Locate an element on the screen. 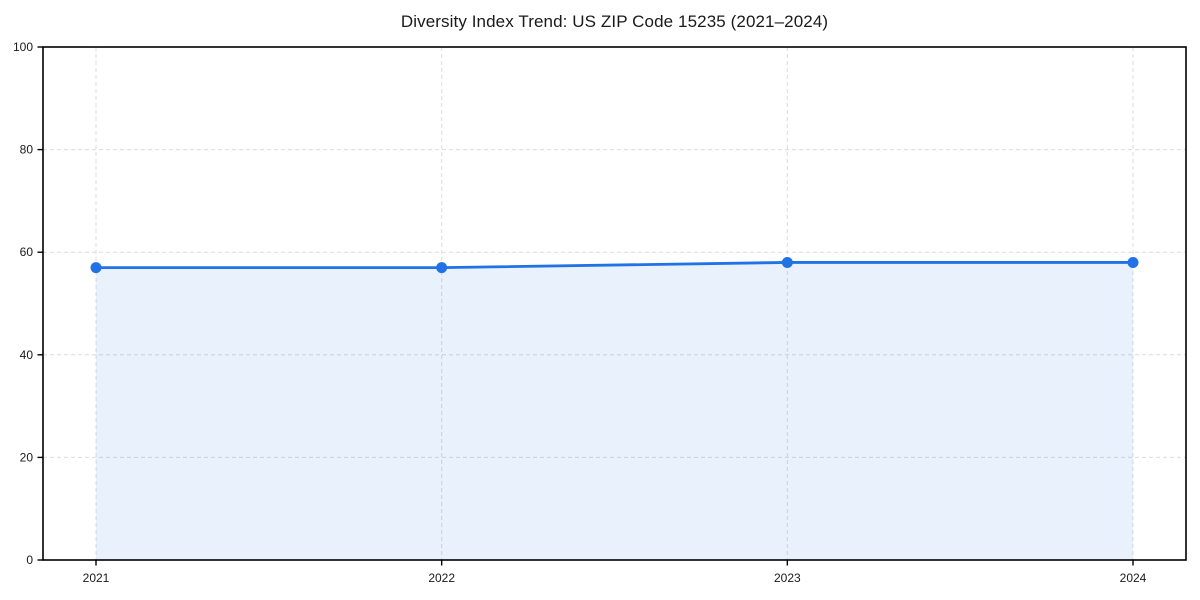 This screenshot has height=600, width=1200. trend-line is located at coordinates (614, 265).